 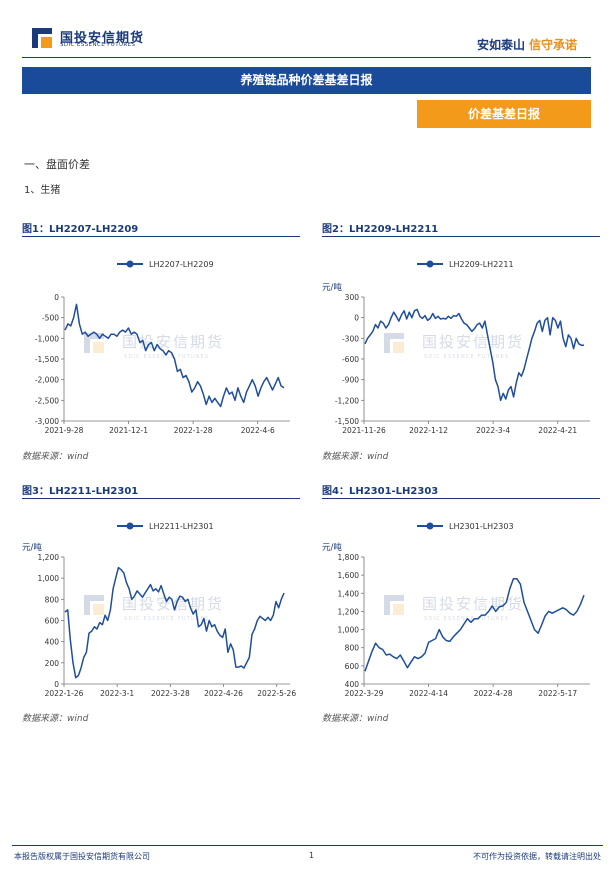 What do you see at coordinates (500, 45) in the screenshot?
I see `slogan-part-a: 安如泰山` at bounding box center [500, 45].